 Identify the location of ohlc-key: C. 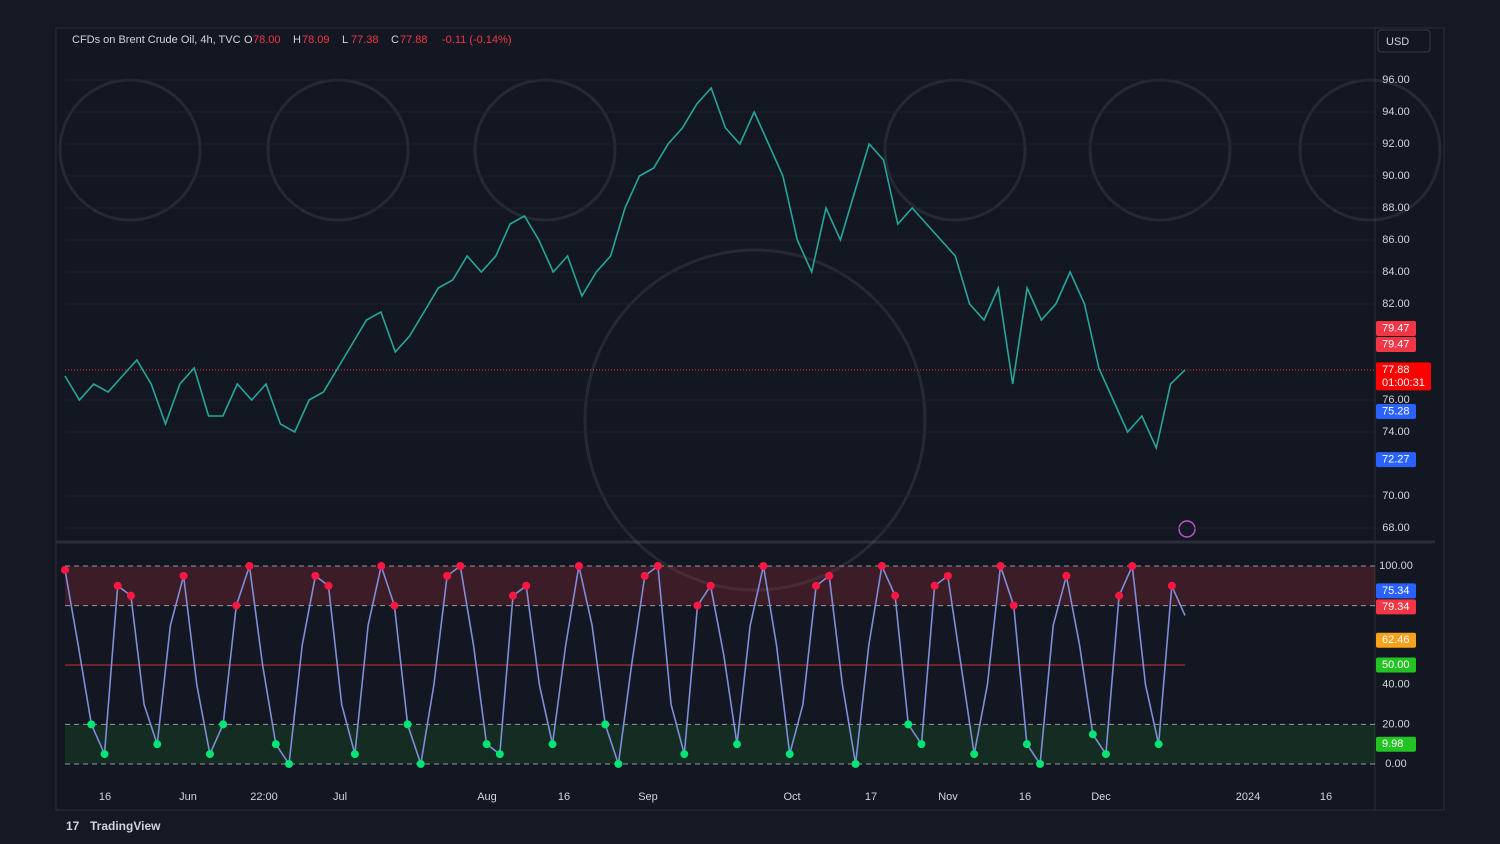
(395, 40).